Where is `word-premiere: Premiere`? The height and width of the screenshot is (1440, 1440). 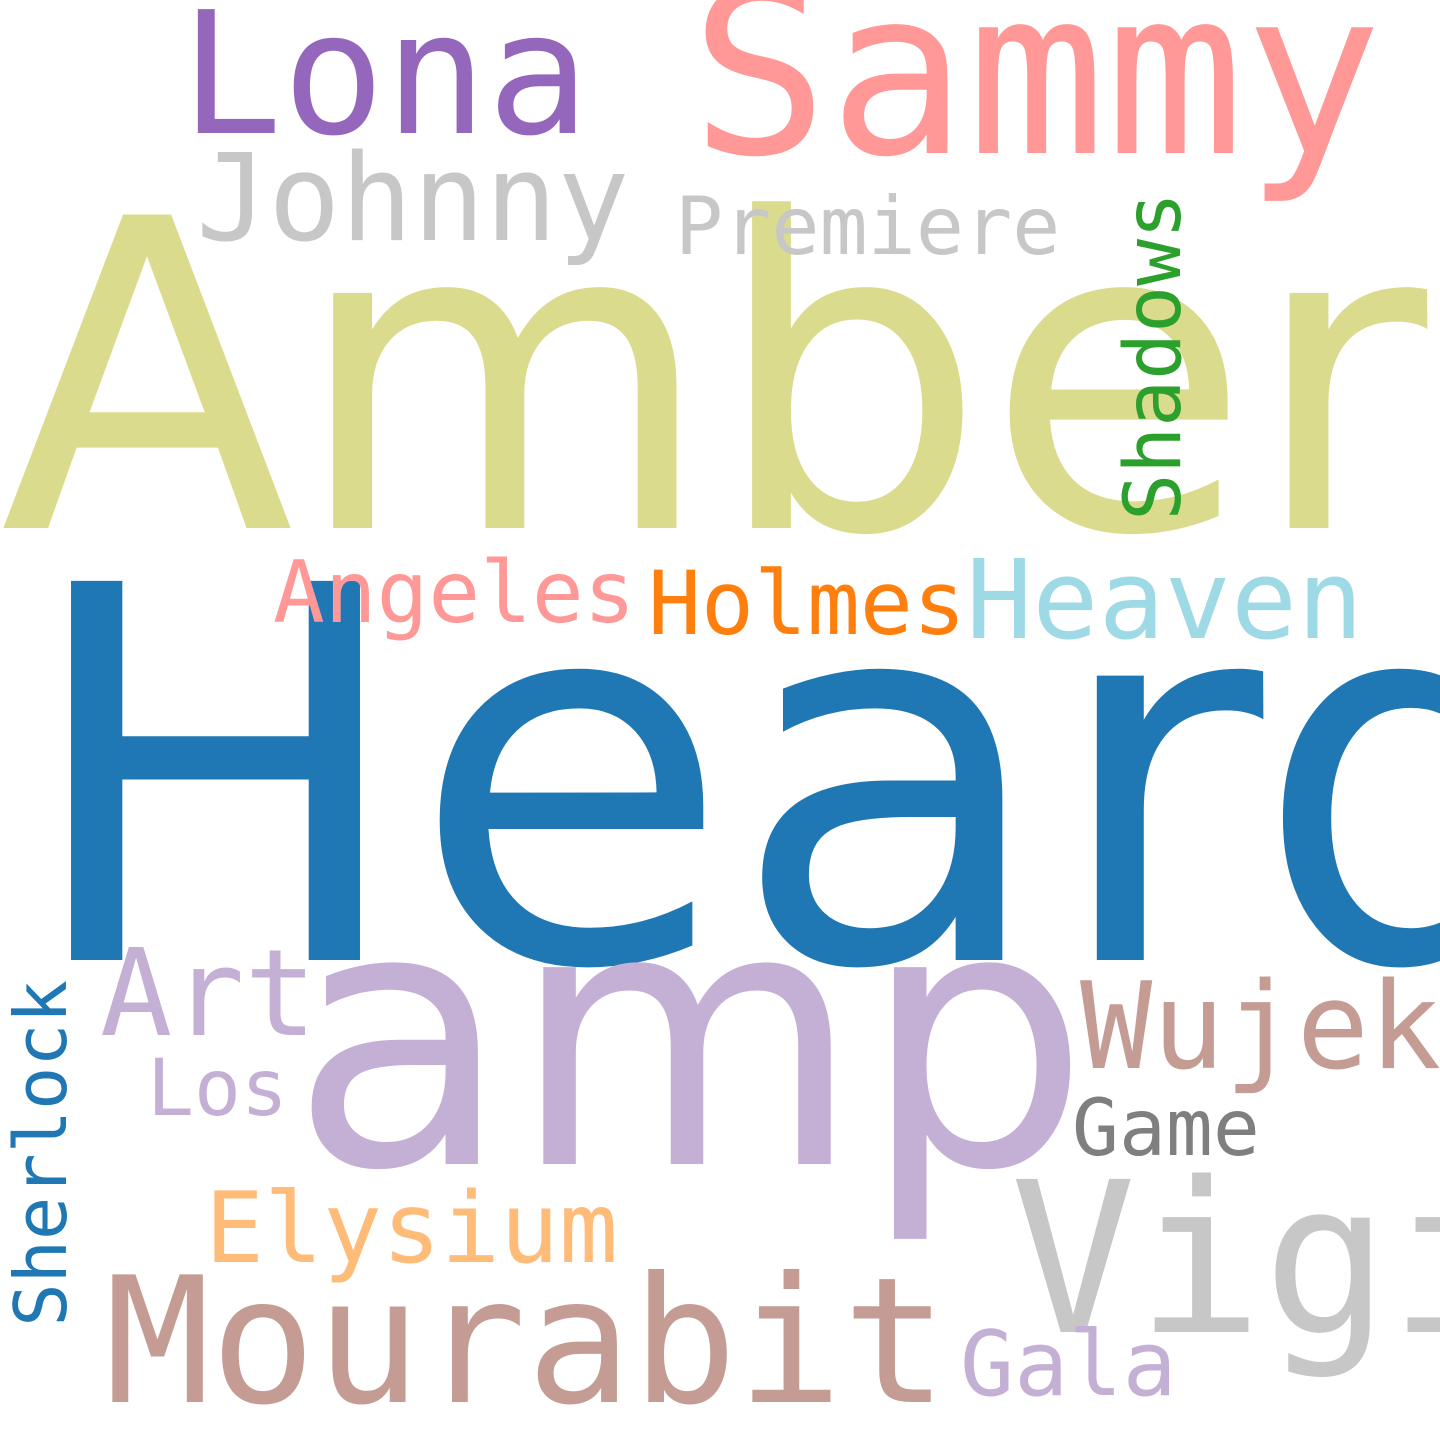
word-premiere: Premiere is located at coordinates (868, 226).